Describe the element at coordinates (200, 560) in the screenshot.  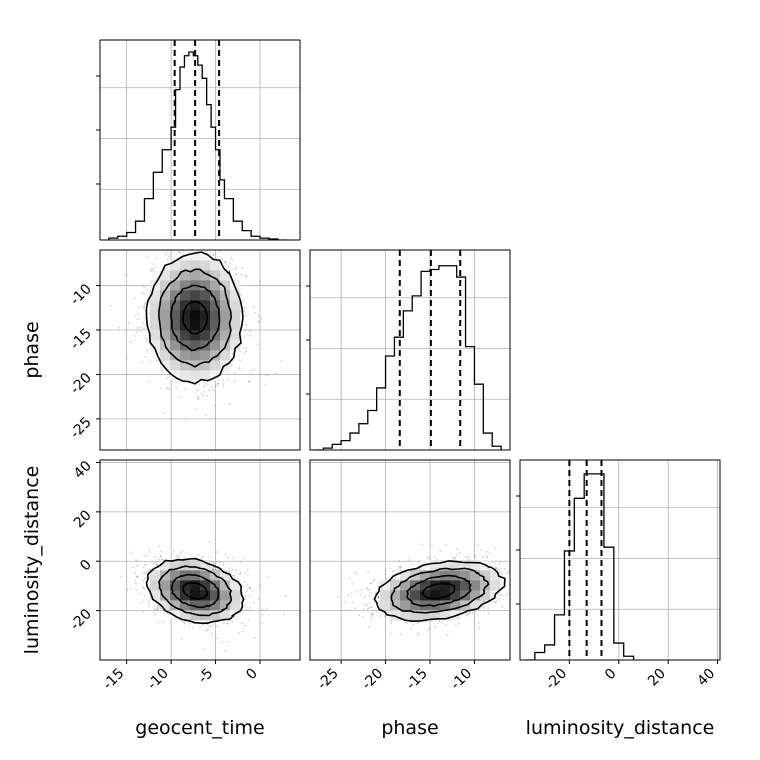
I see `panel-frame` at that location.